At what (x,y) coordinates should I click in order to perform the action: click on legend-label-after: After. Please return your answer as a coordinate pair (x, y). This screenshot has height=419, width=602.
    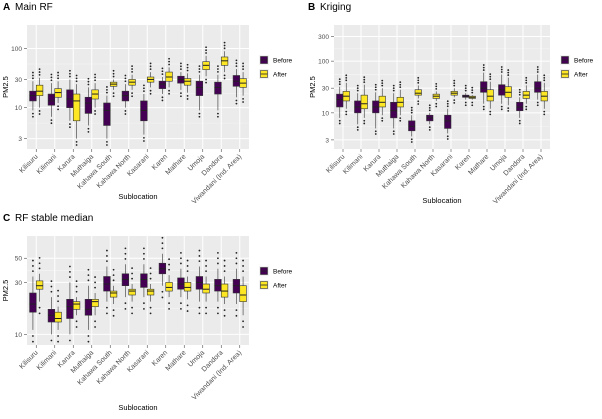
    Looking at the image, I should click on (280, 75).